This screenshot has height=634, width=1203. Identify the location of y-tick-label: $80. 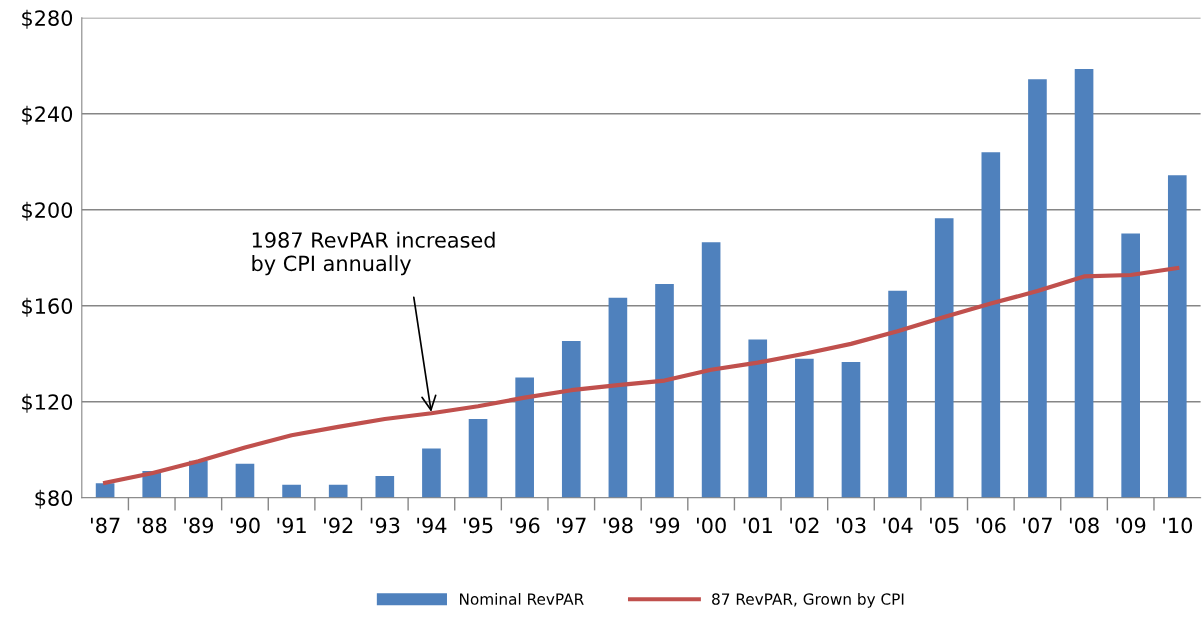
(54, 499).